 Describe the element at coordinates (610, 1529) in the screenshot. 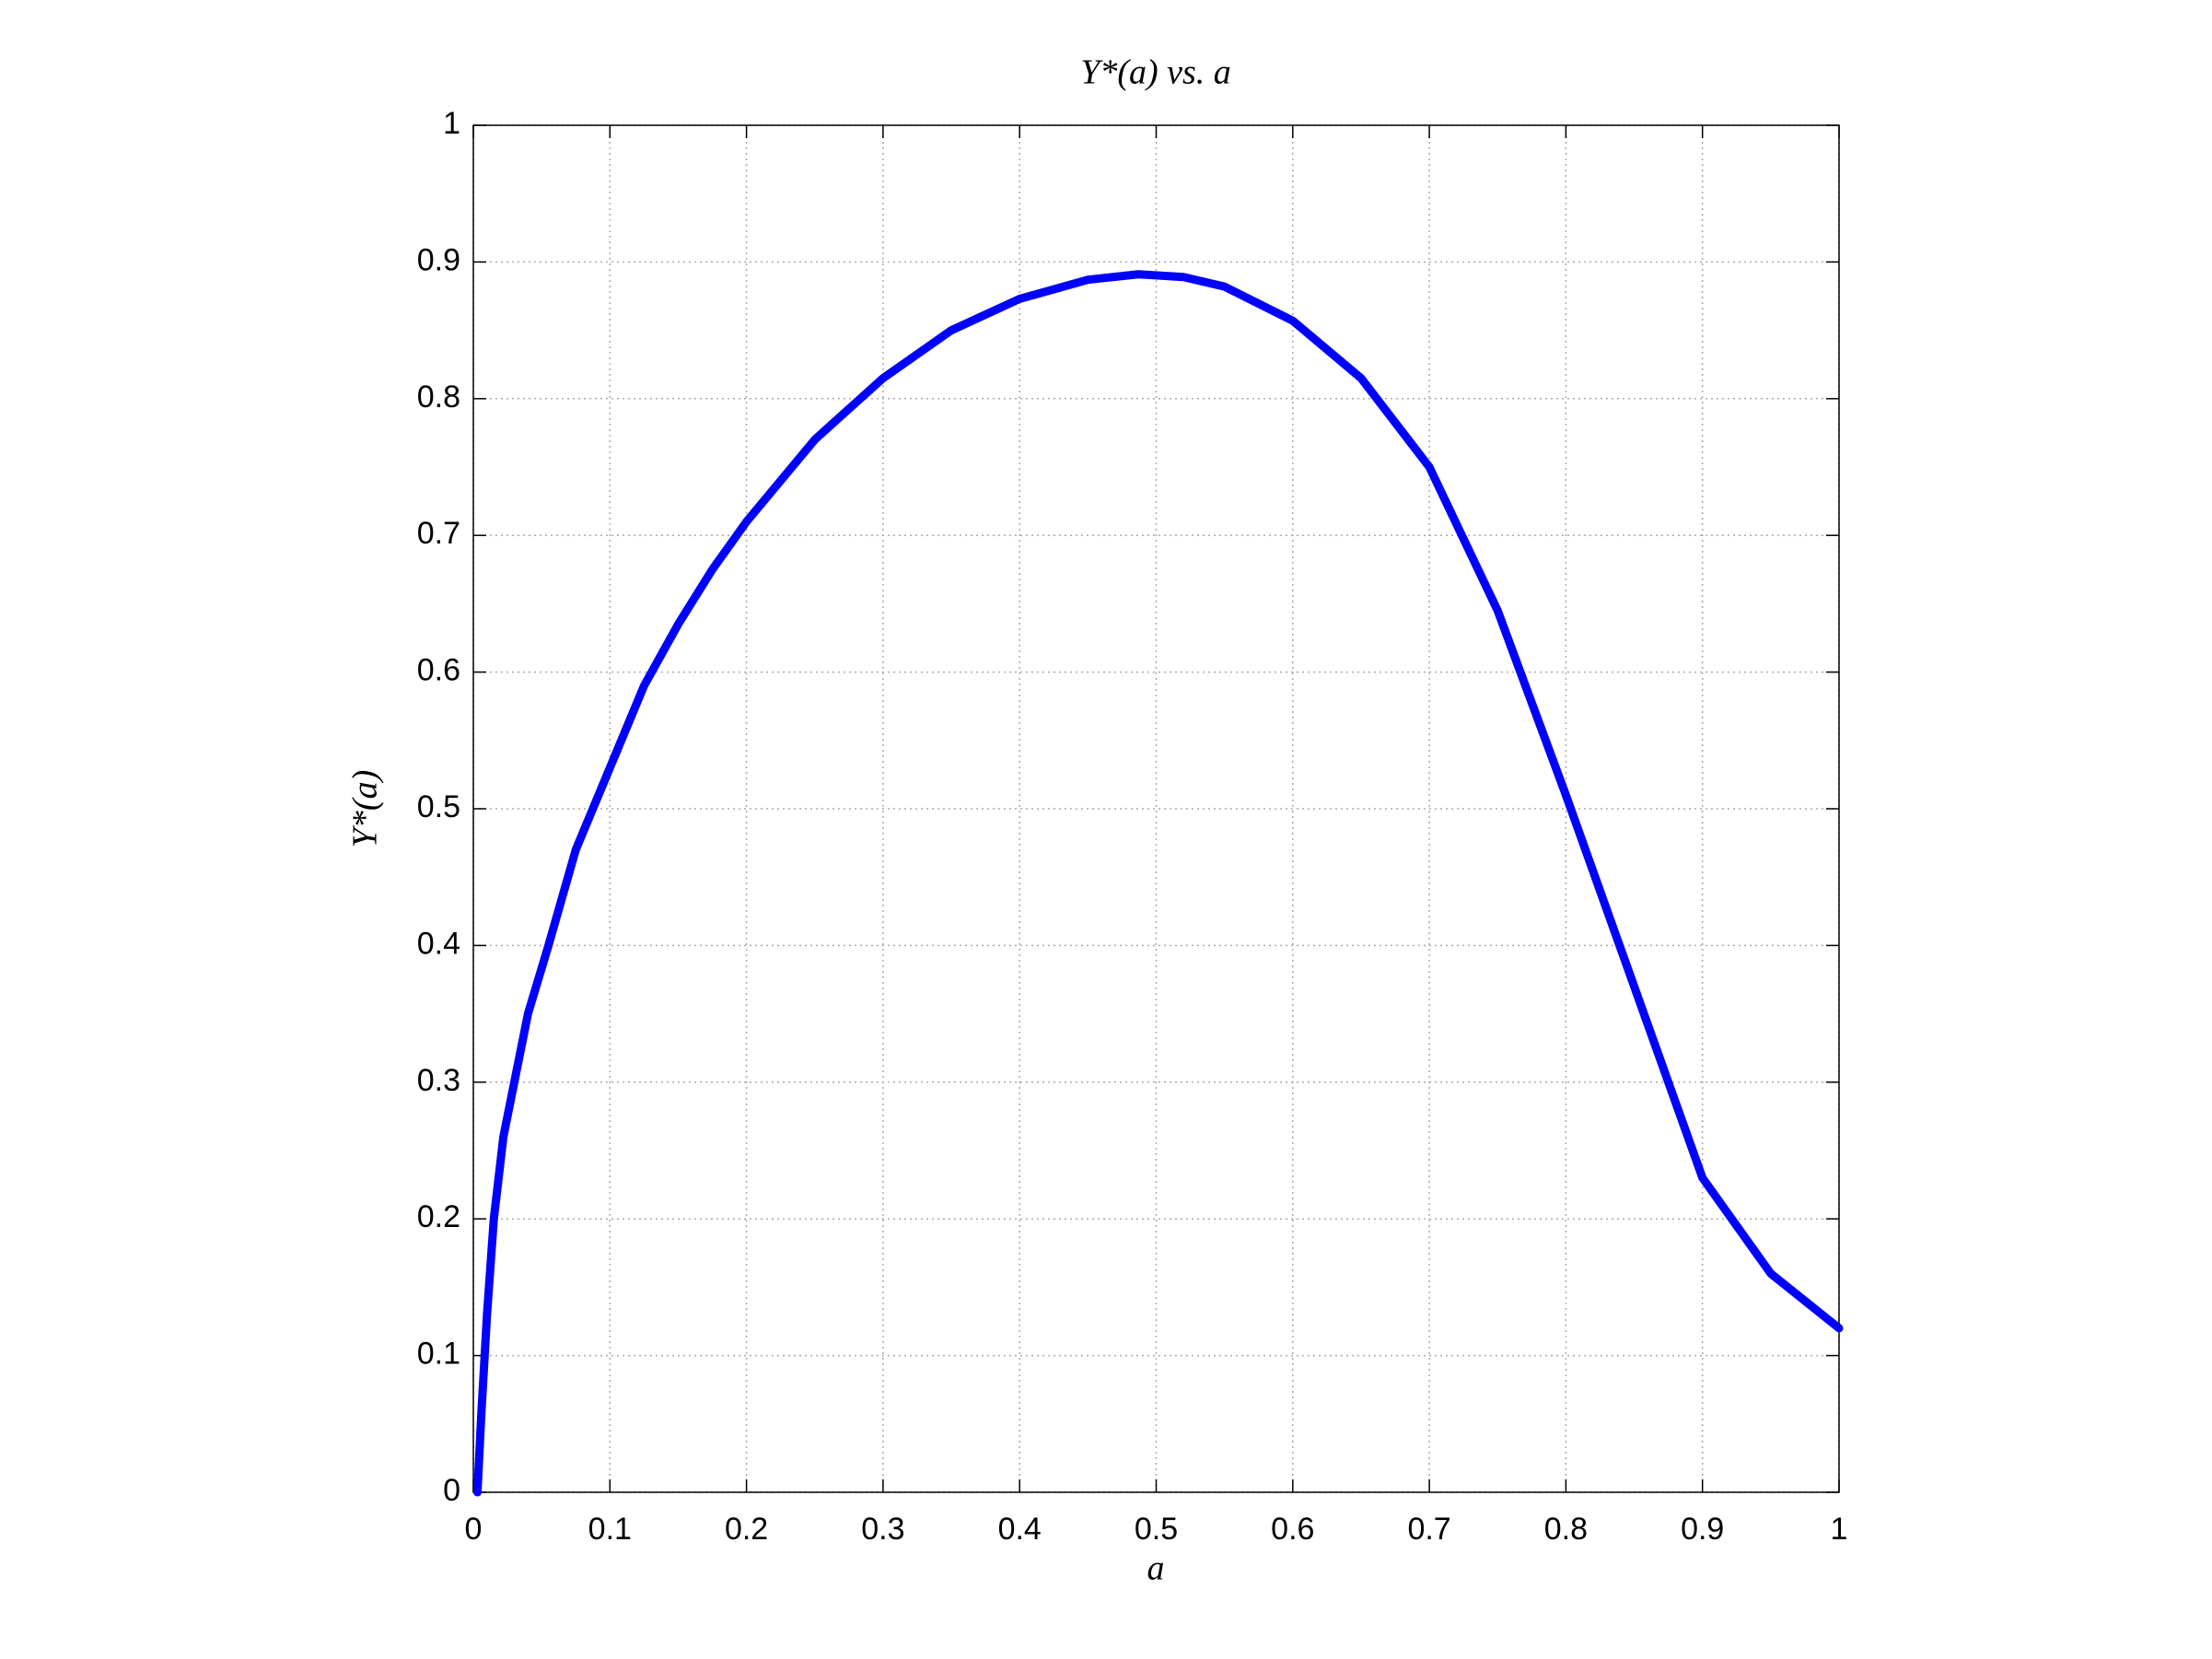

I see `x-tick-label: 0.1` at that location.